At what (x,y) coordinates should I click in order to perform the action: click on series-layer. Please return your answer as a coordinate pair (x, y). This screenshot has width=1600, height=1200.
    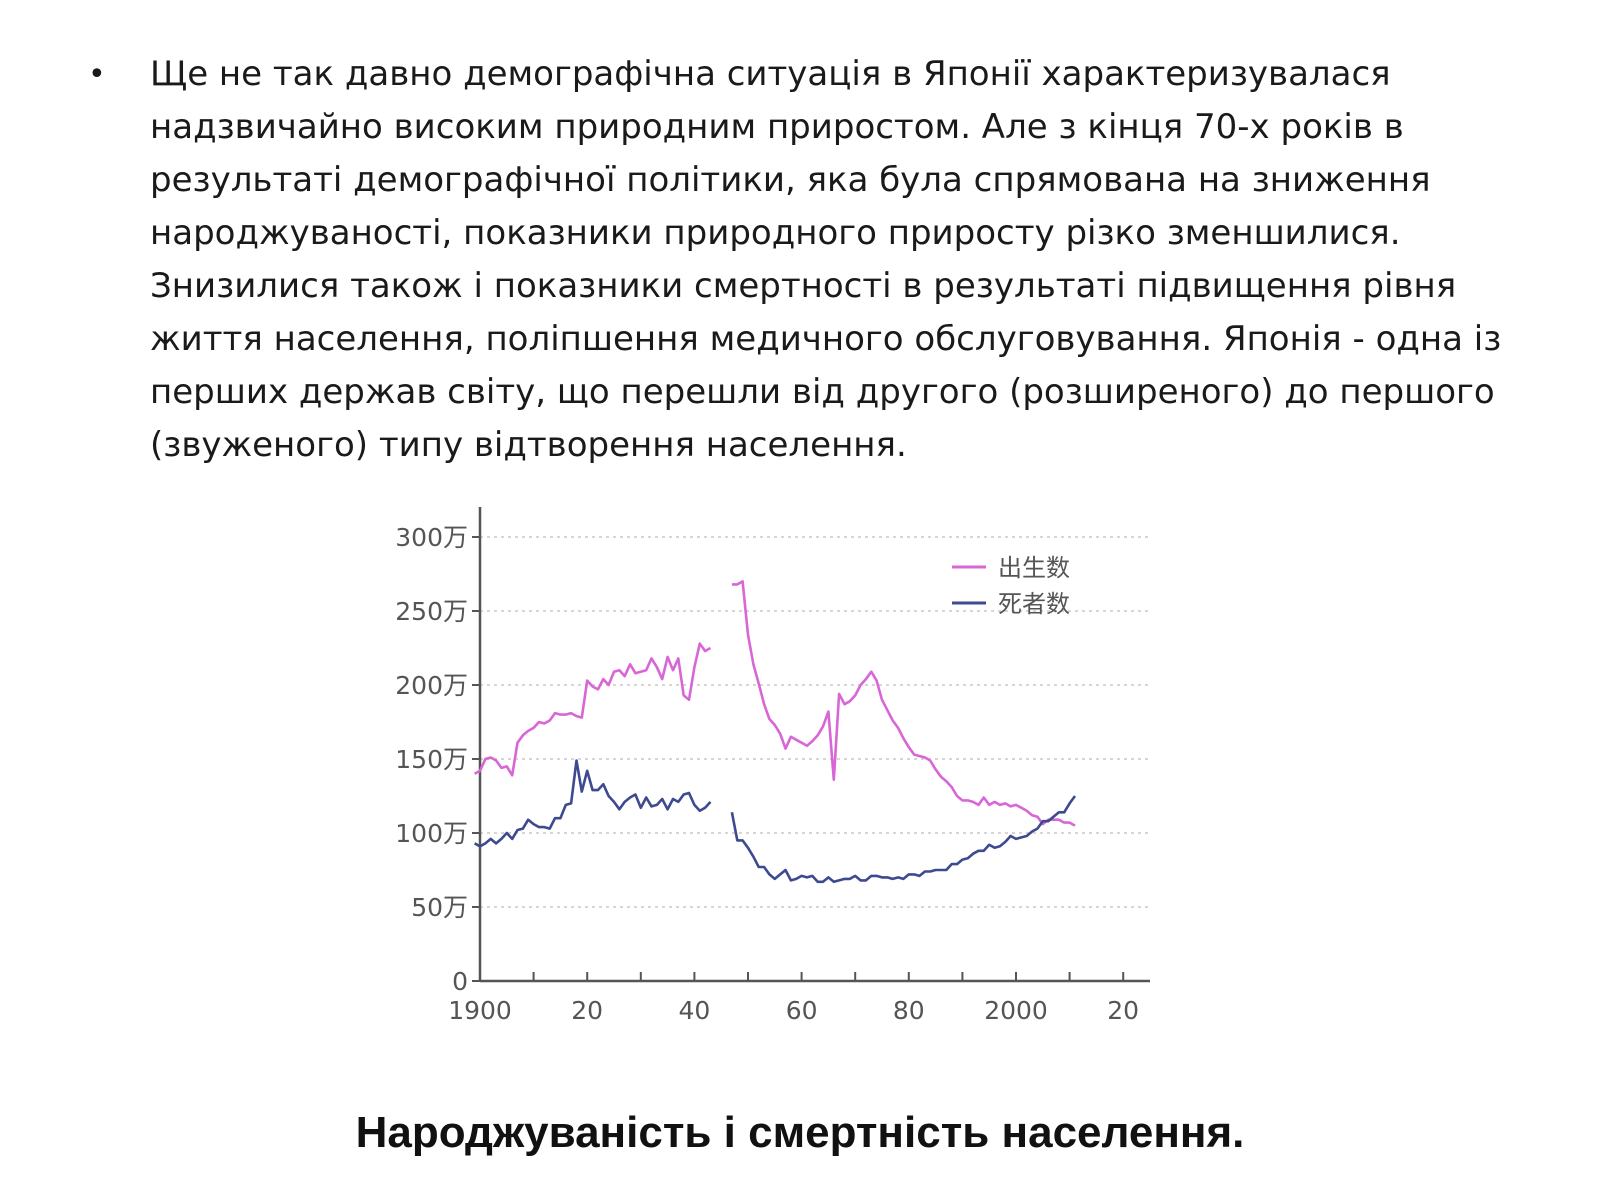
    Looking at the image, I should click on (775, 732).